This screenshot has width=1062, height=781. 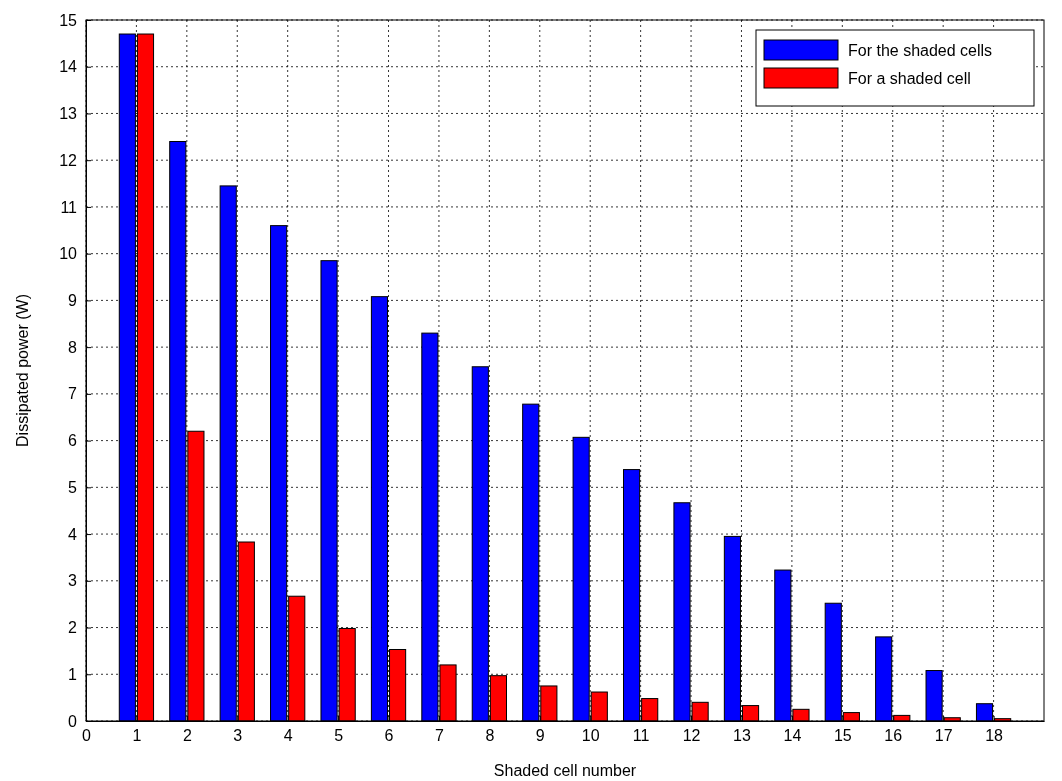 What do you see at coordinates (68, 20) in the screenshot?
I see `y-tick-label: 15` at bounding box center [68, 20].